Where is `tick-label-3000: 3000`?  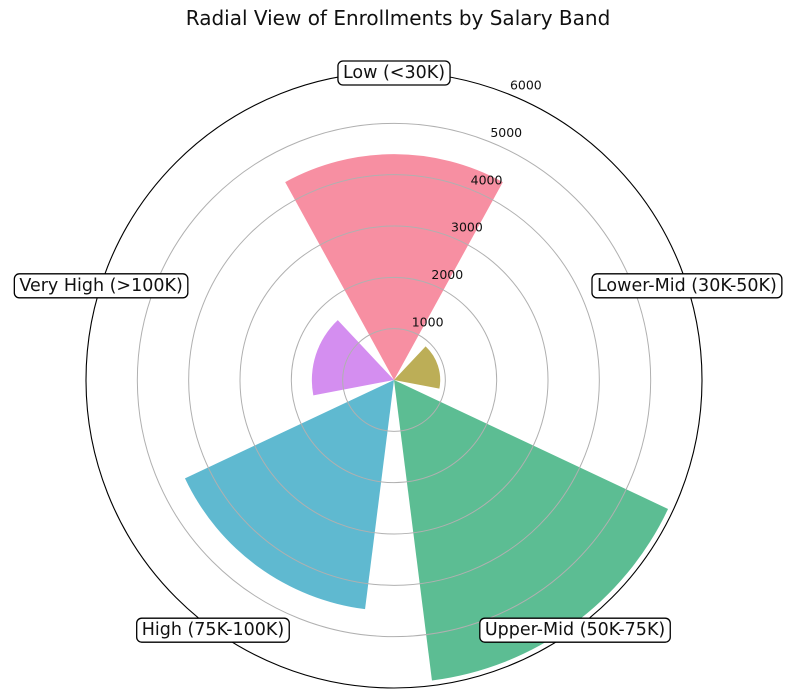
tick-label-3000: 3000 is located at coordinates (467, 227).